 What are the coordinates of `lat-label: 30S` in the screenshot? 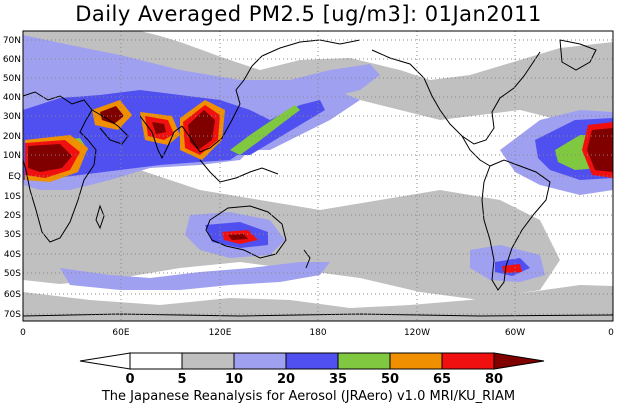 It's located at (12, 235).